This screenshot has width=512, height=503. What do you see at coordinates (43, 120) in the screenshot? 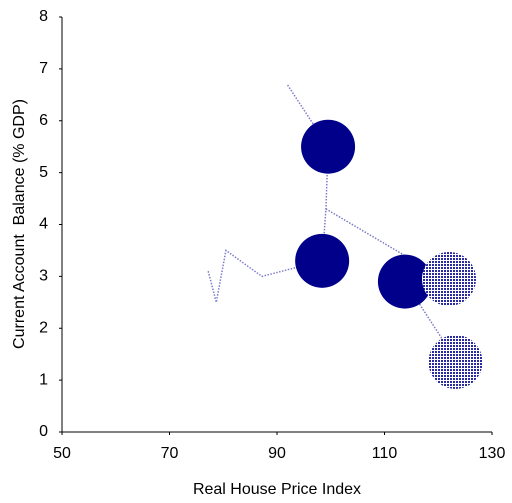
I see `y-tick-label: 6` at bounding box center [43, 120].